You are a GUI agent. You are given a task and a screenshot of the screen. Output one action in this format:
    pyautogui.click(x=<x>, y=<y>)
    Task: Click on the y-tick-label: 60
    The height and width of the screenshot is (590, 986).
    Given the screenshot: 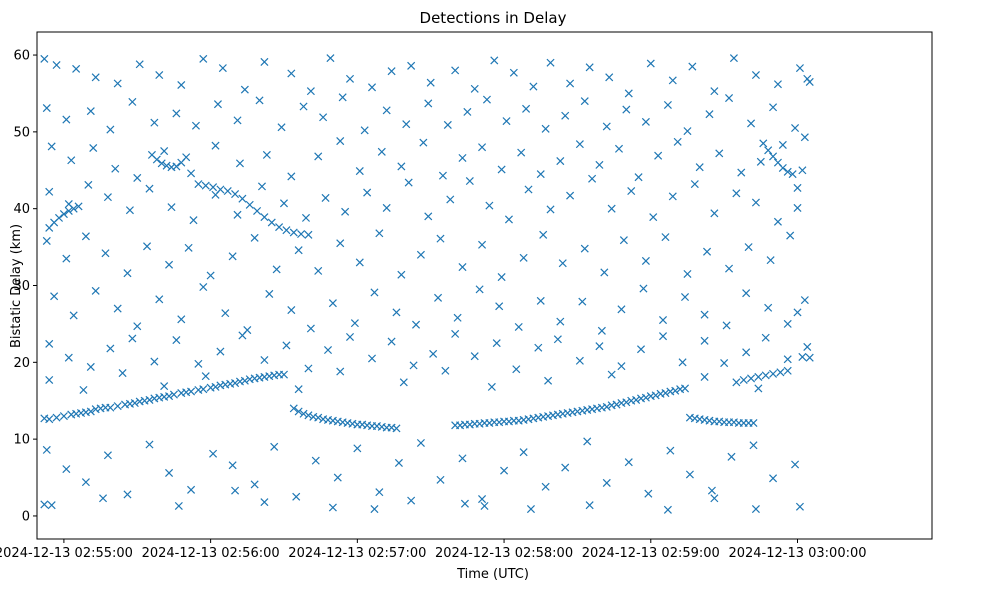 What is the action you would take?
    pyautogui.click(x=21, y=56)
    